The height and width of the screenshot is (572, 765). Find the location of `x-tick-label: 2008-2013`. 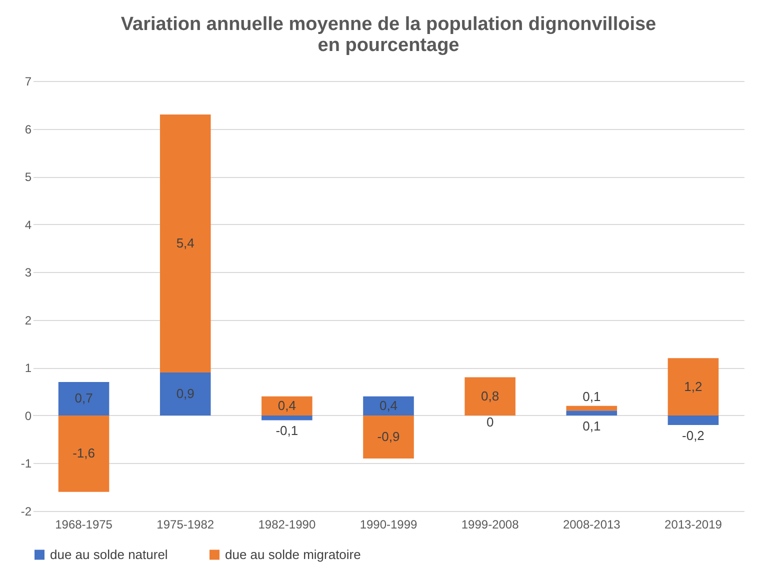

x-tick-label: 2008-2013 is located at coordinates (591, 525).